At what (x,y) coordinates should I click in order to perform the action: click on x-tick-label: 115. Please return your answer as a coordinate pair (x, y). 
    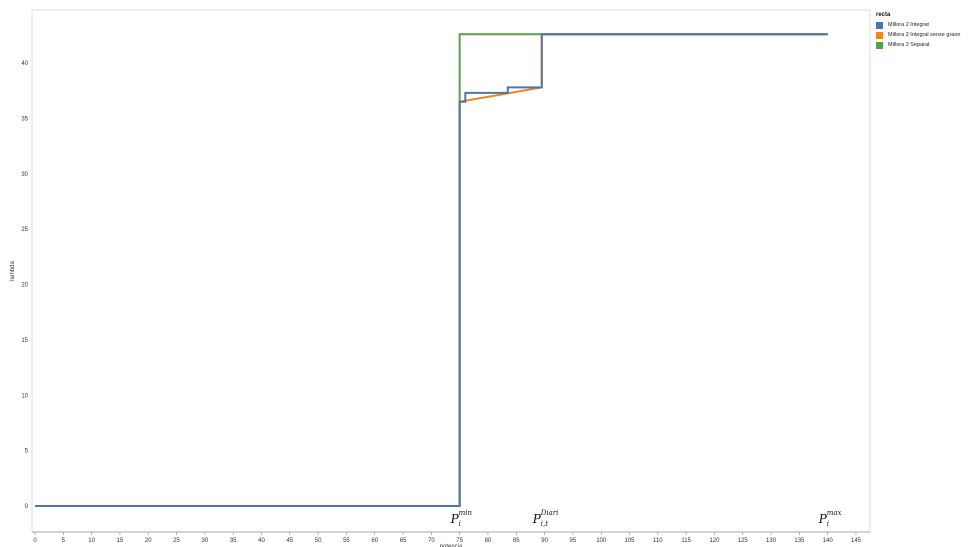
    Looking at the image, I should click on (686, 541).